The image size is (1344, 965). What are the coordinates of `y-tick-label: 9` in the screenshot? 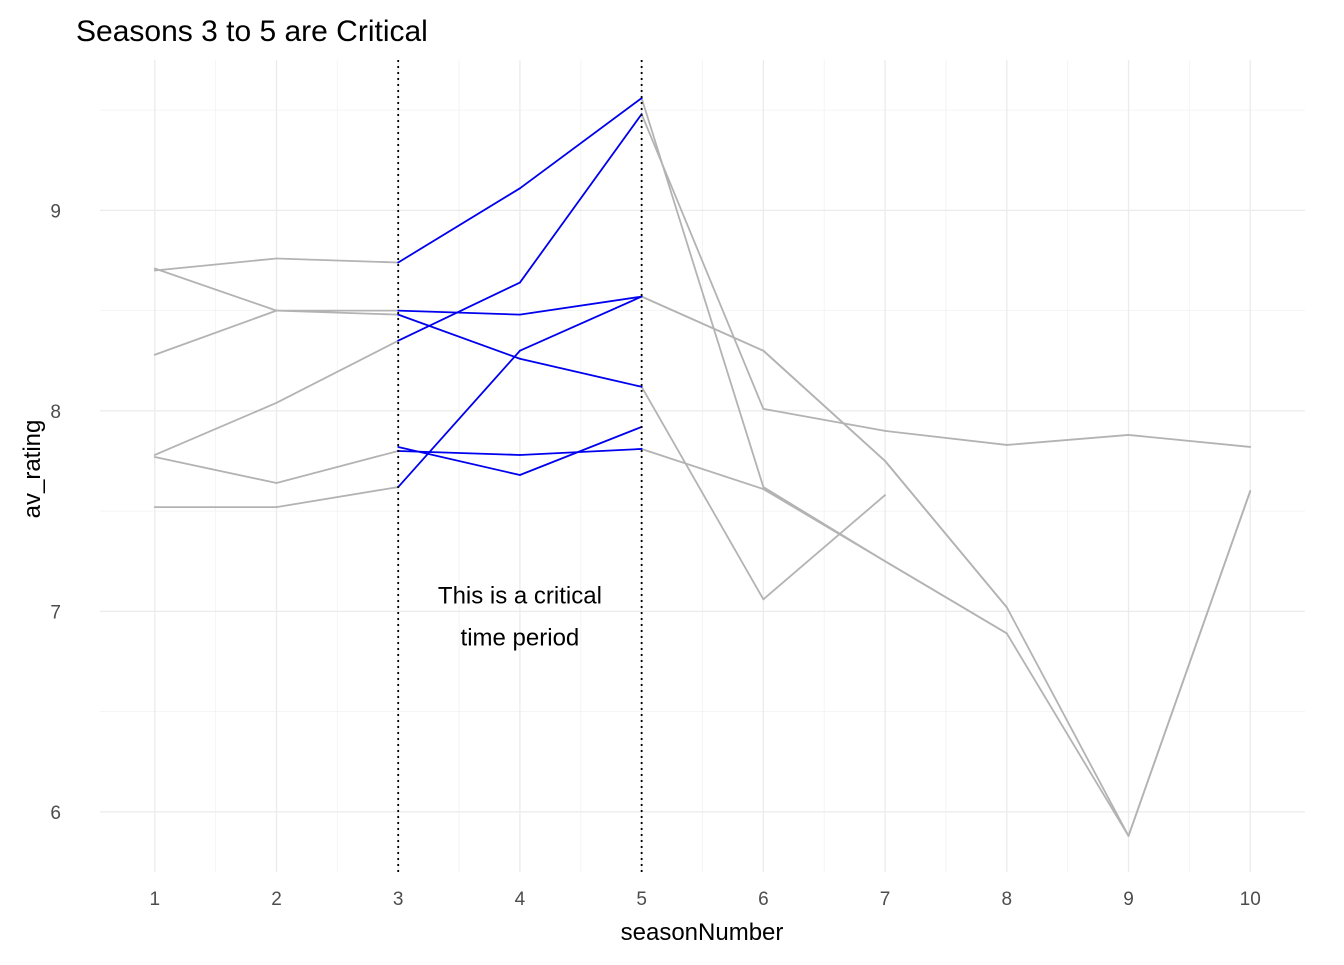 It's located at (55, 211).